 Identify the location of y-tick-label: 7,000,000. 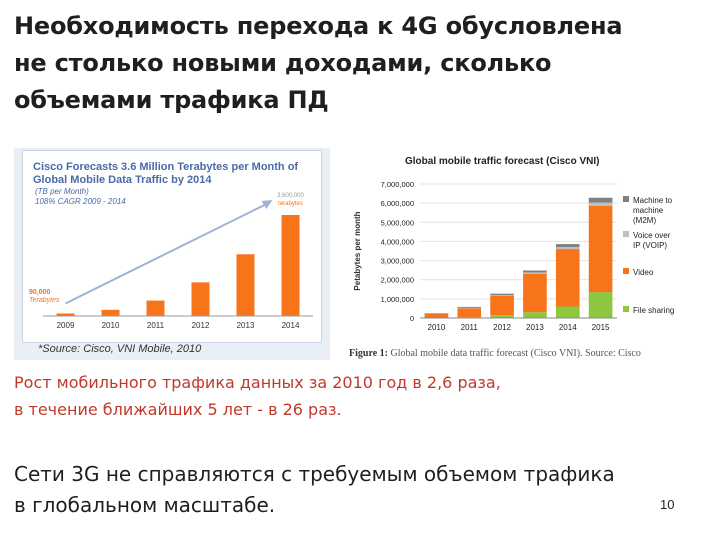
(397, 184).